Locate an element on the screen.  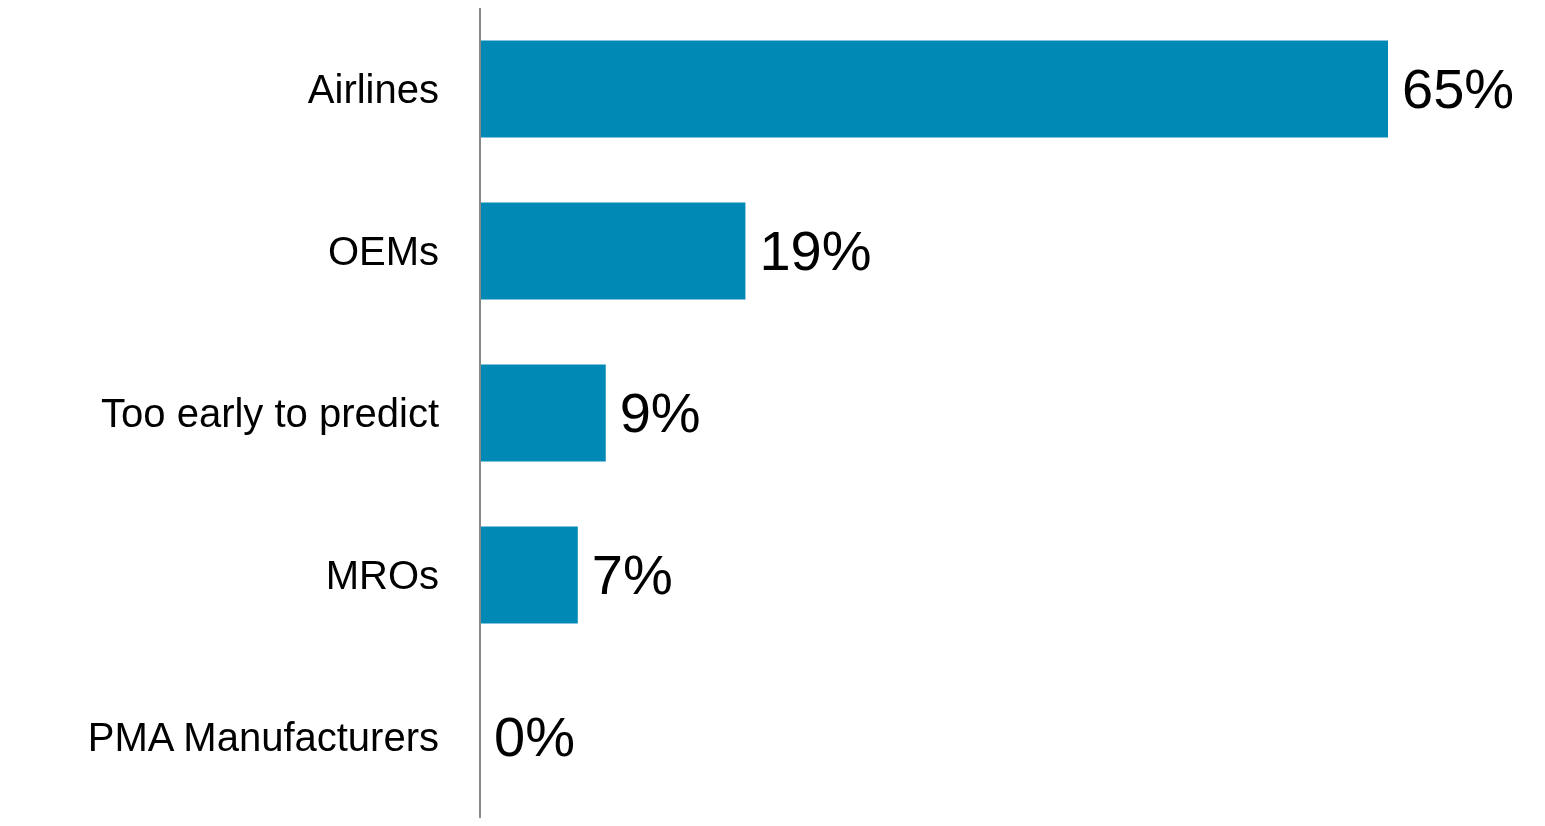
y-tick-label: Too early to predict is located at coordinates (270, 413).